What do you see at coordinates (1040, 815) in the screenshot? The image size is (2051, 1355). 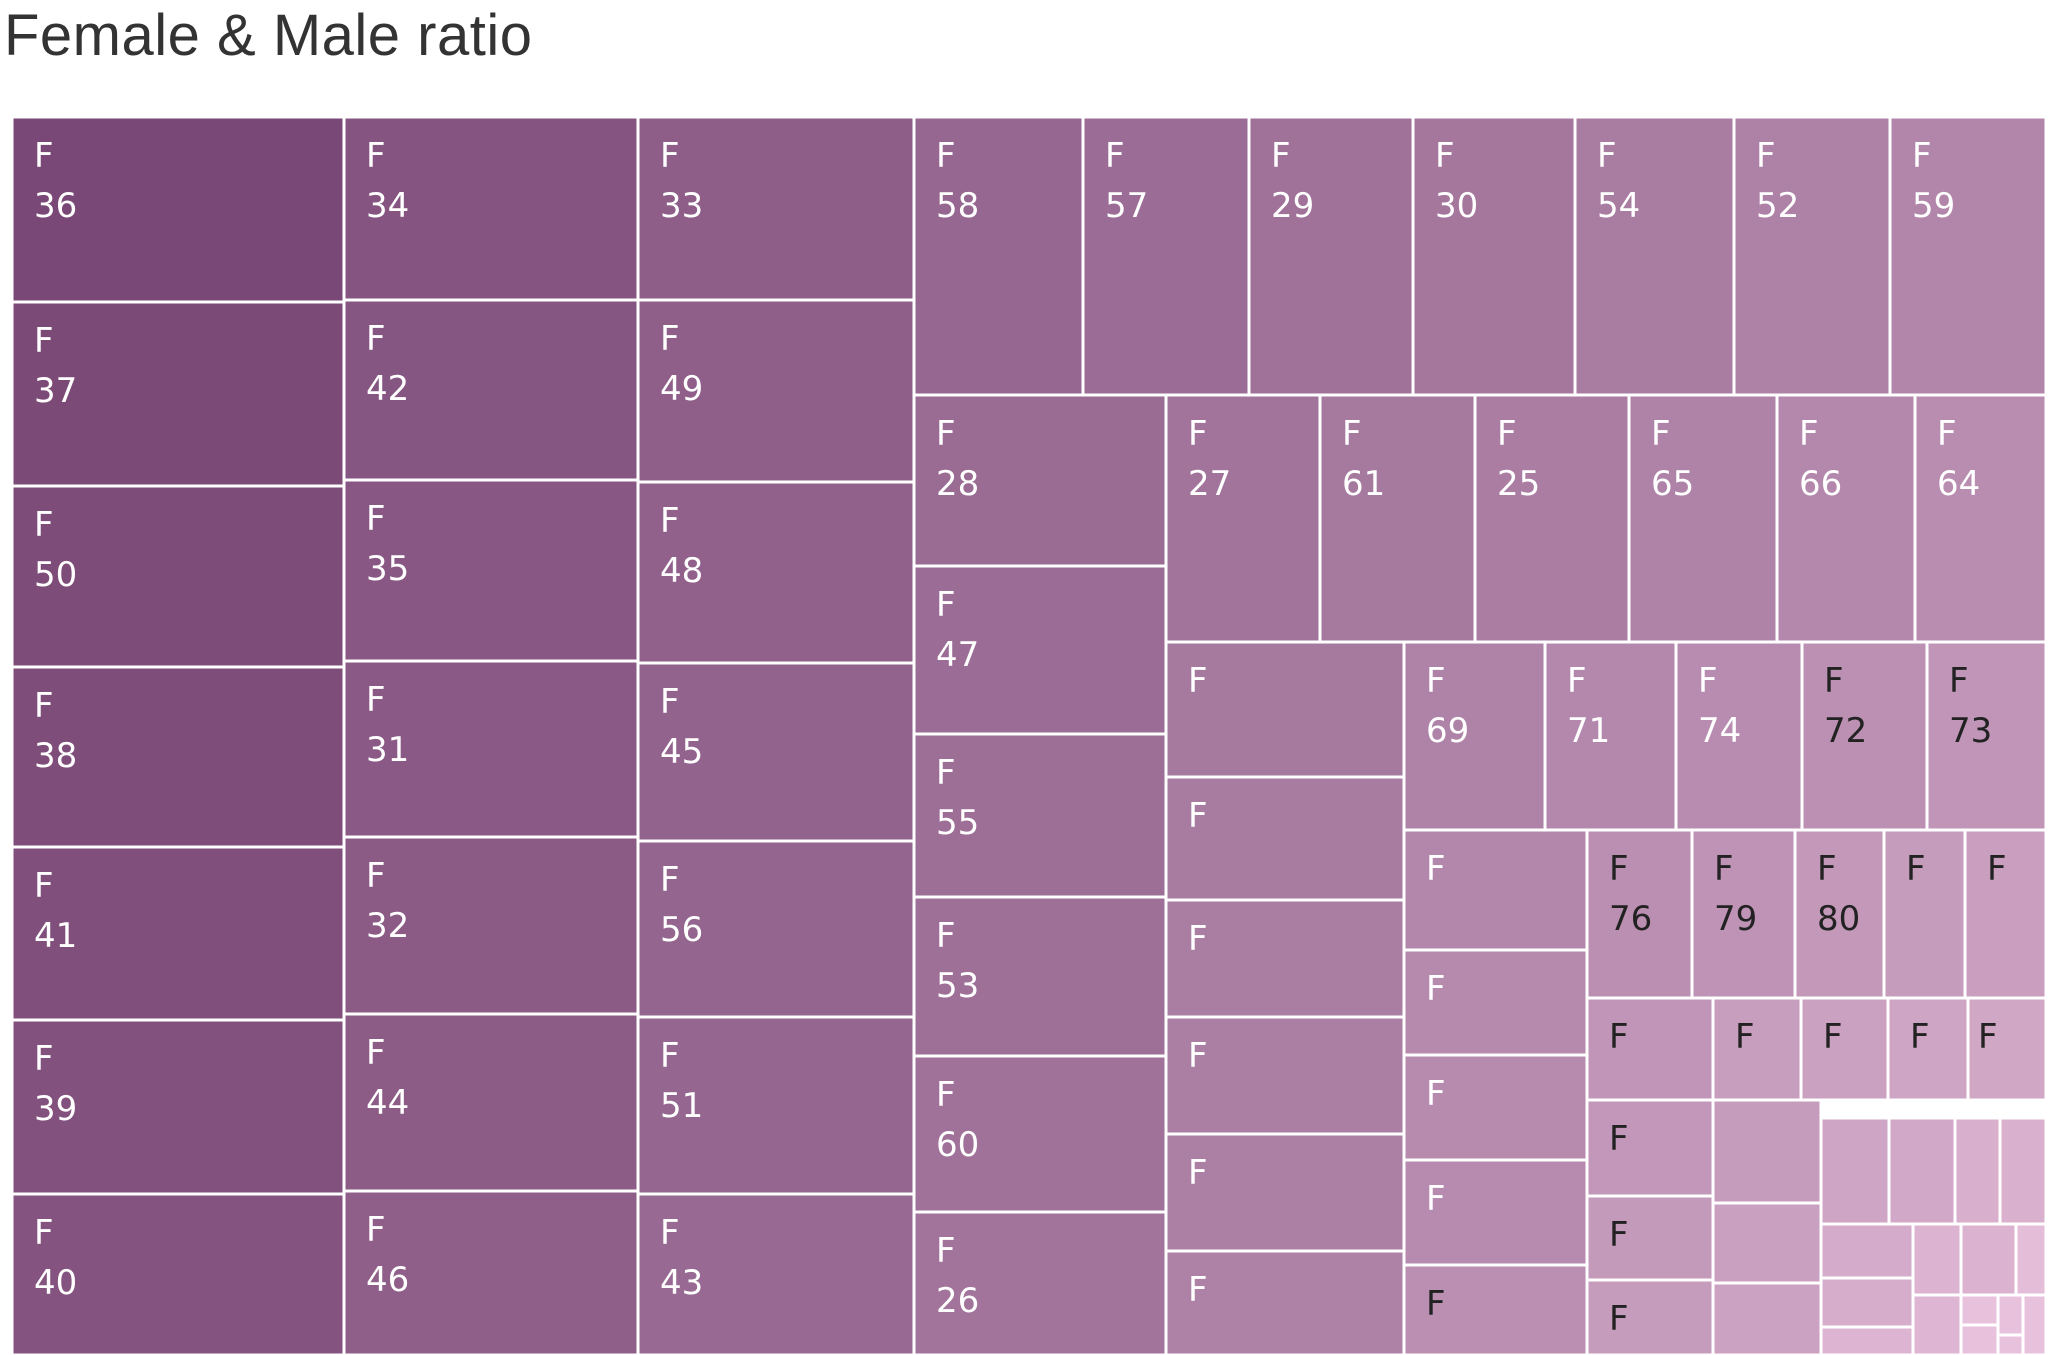 I see `treemap-cell: F 55` at bounding box center [1040, 815].